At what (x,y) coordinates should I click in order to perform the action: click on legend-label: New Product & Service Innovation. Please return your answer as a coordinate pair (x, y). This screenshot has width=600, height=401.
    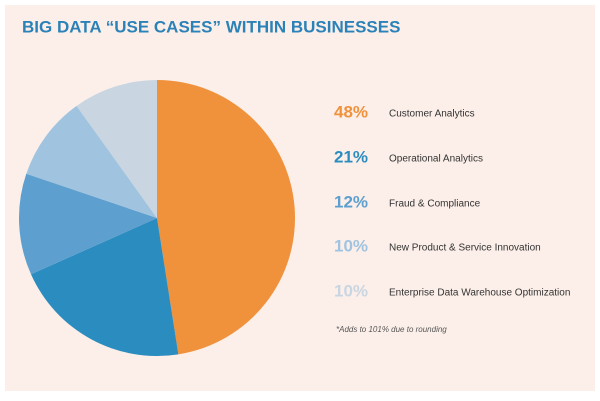
    Looking at the image, I should click on (465, 248).